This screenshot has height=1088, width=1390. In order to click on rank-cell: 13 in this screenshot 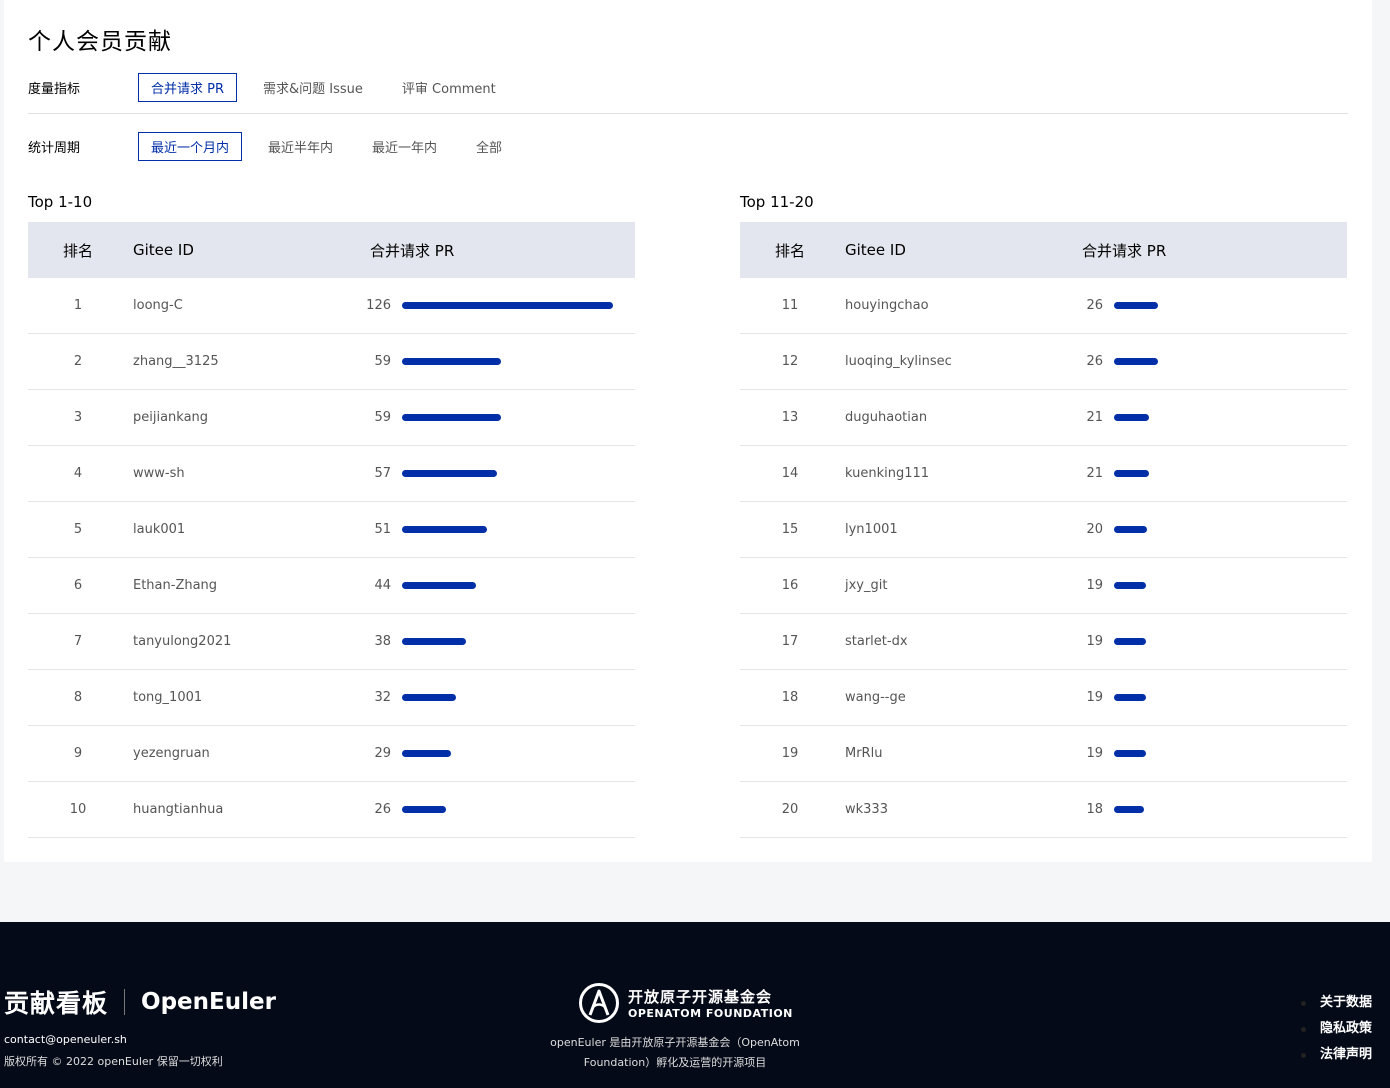, I will do `click(790, 417)`.